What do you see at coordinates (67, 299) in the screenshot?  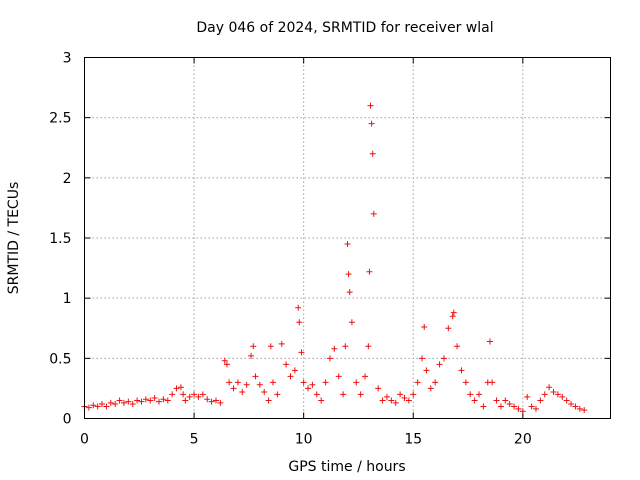 I see `y-tick-label: 1` at bounding box center [67, 299].